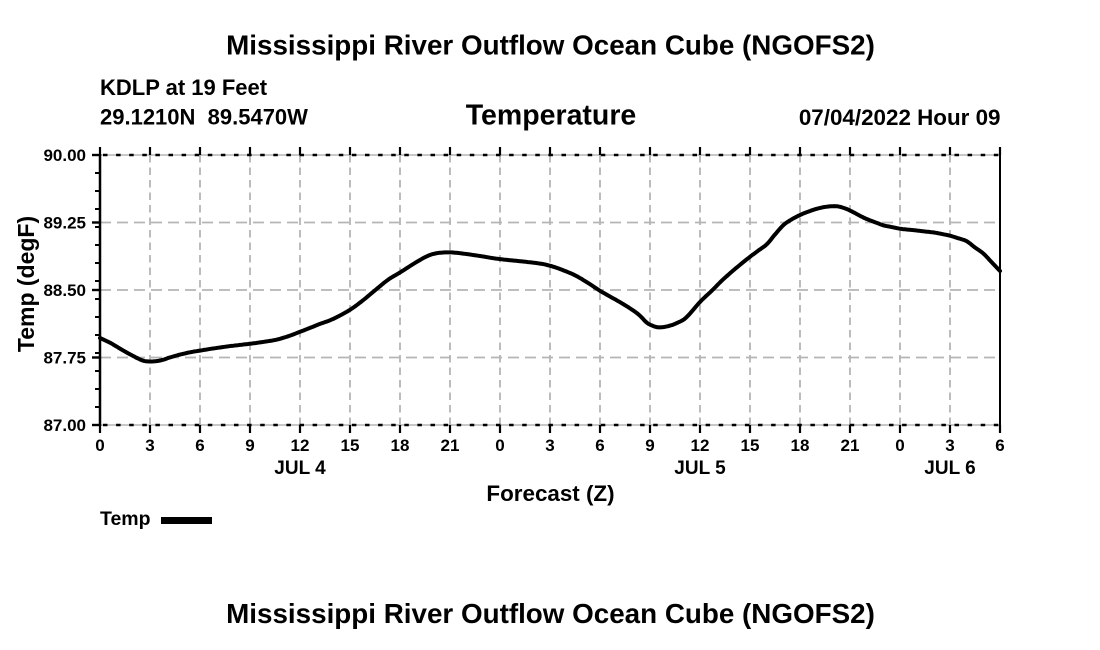 The image size is (1100, 650). Describe the element at coordinates (26, 284) in the screenshot. I see `svg-text: Temp (degF)` at that location.